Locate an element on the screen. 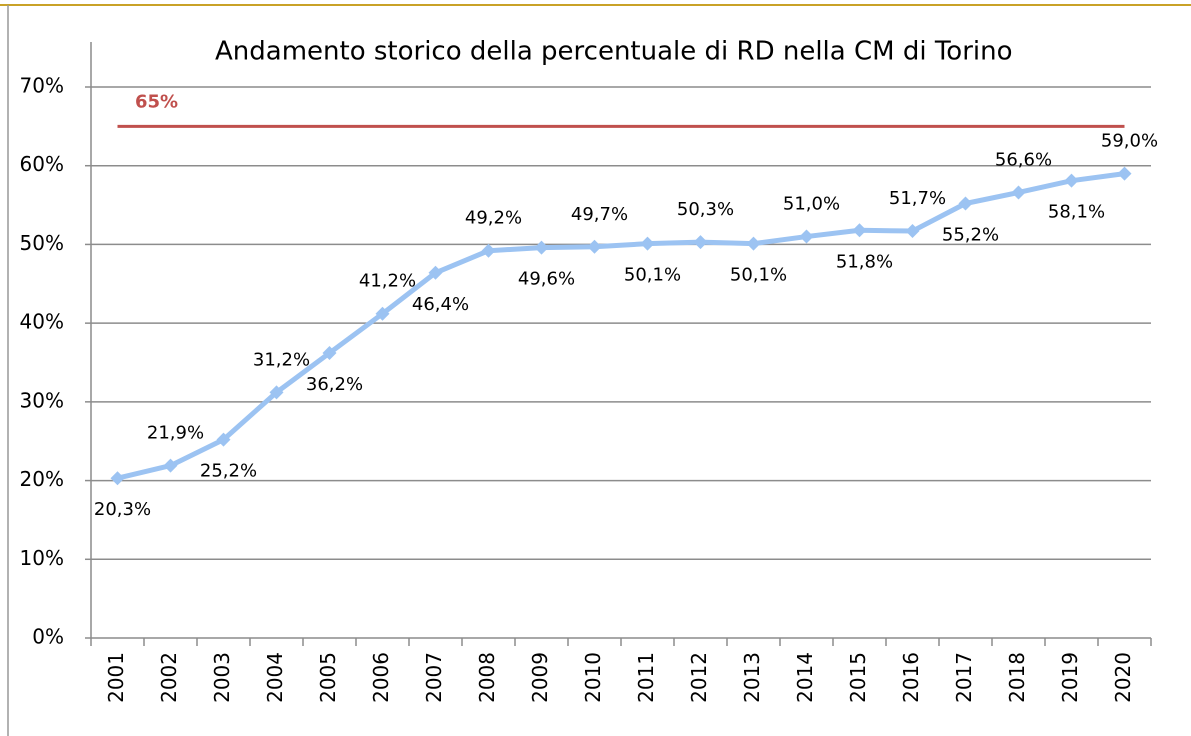  y-tick-label: 30% is located at coordinates (42, 400).